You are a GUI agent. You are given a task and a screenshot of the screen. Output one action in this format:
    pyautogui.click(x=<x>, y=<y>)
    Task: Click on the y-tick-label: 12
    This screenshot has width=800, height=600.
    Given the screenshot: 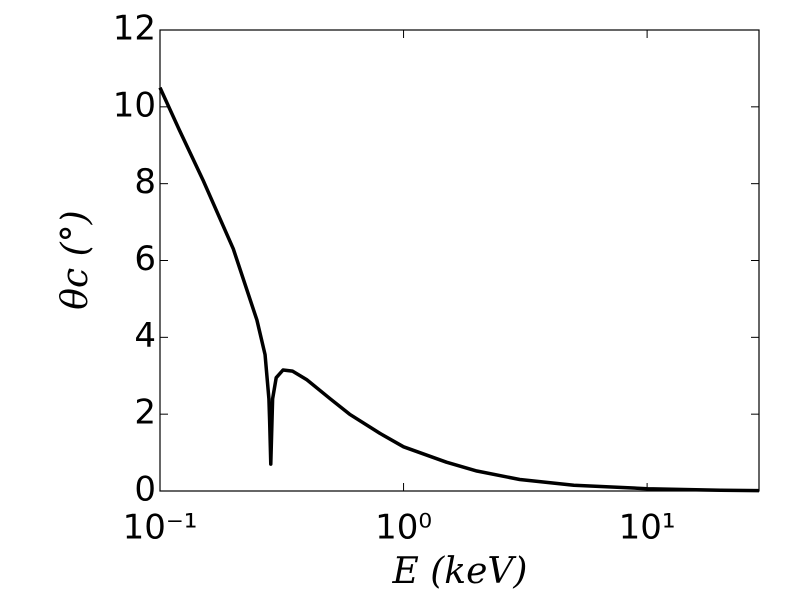 What is the action you would take?
    pyautogui.click(x=134, y=29)
    